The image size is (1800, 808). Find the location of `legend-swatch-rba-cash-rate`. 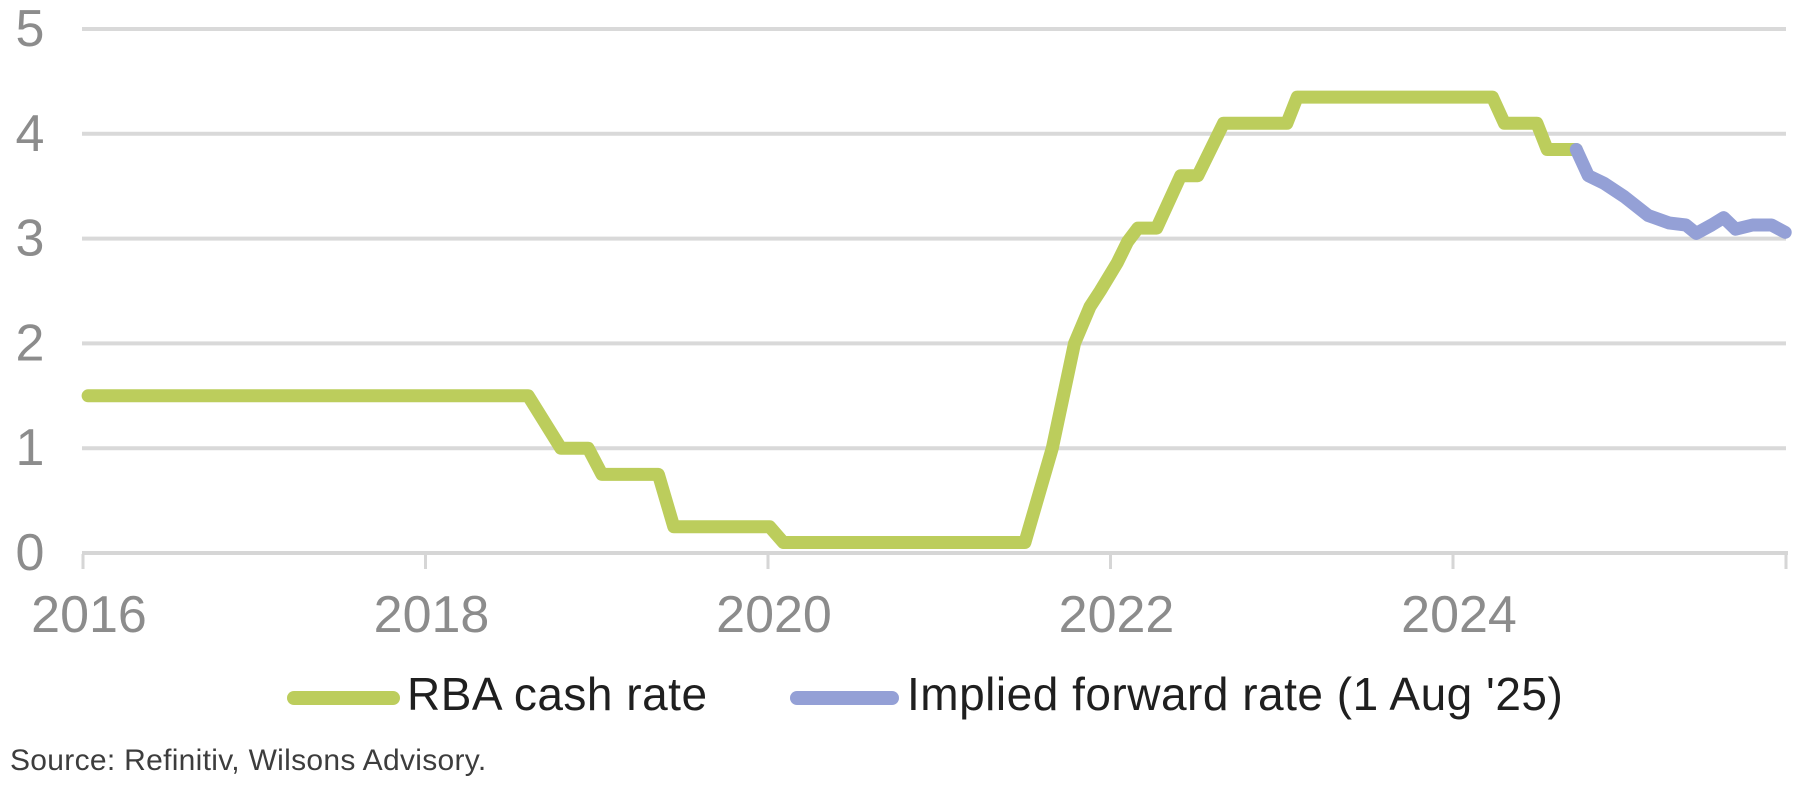

legend-swatch-rba-cash-rate is located at coordinates (343, 698).